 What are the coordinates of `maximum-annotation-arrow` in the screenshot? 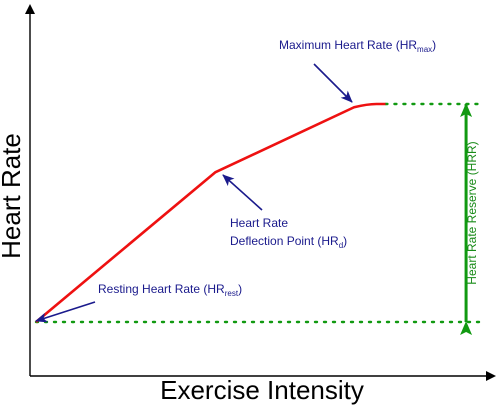 It's located at (333, 83).